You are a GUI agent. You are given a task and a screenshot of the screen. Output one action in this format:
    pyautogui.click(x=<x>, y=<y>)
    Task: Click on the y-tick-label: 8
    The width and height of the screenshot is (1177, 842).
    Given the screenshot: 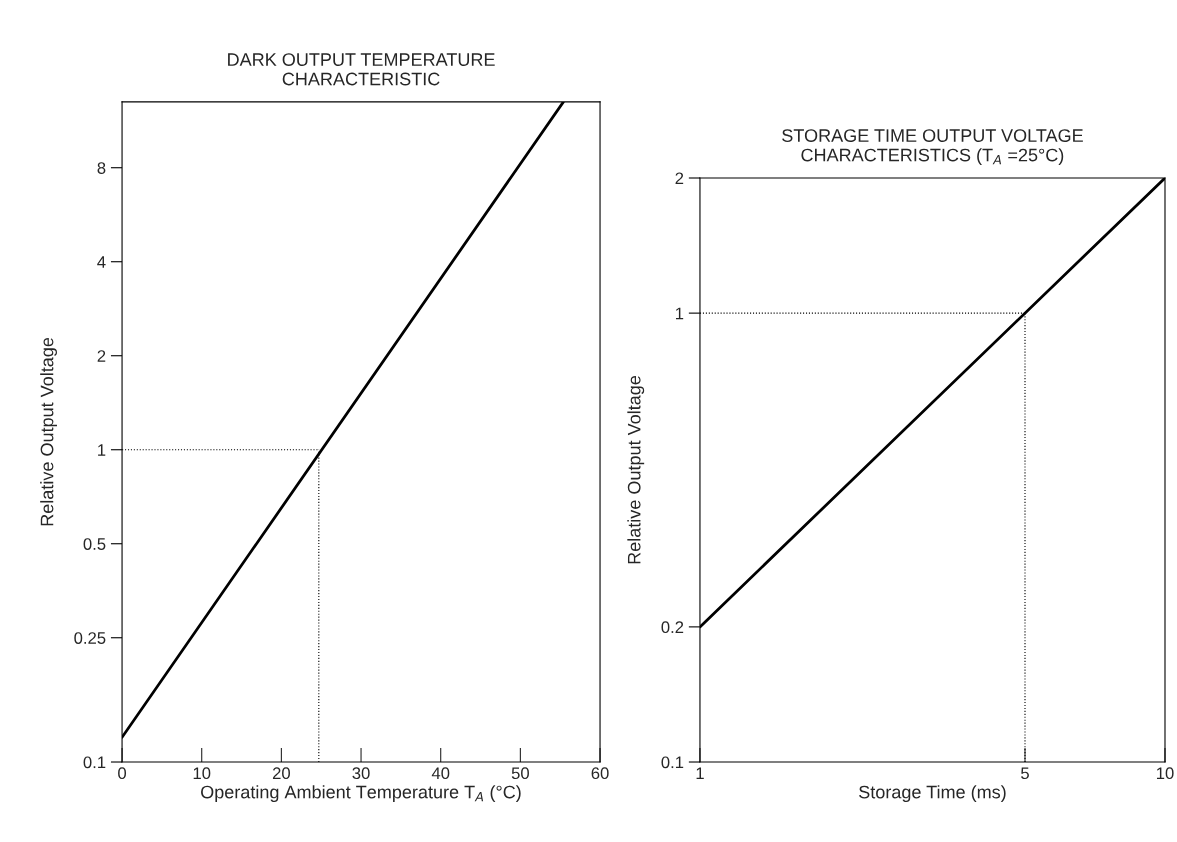 What is the action you would take?
    pyautogui.click(x=101, y=168)
    